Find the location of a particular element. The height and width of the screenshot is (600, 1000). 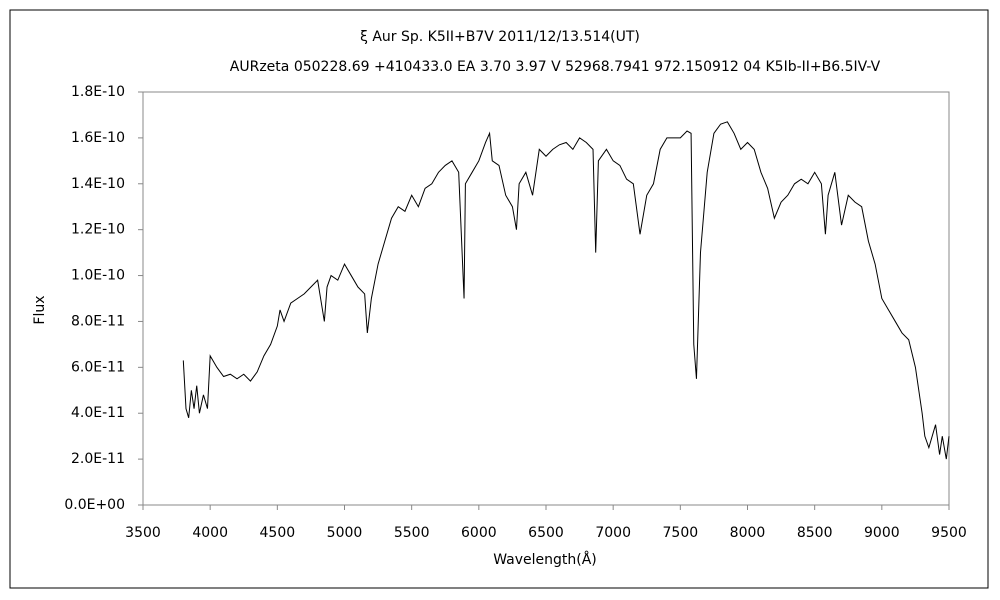

x-tick-label: 3500 is located at coordinates (143, 533).